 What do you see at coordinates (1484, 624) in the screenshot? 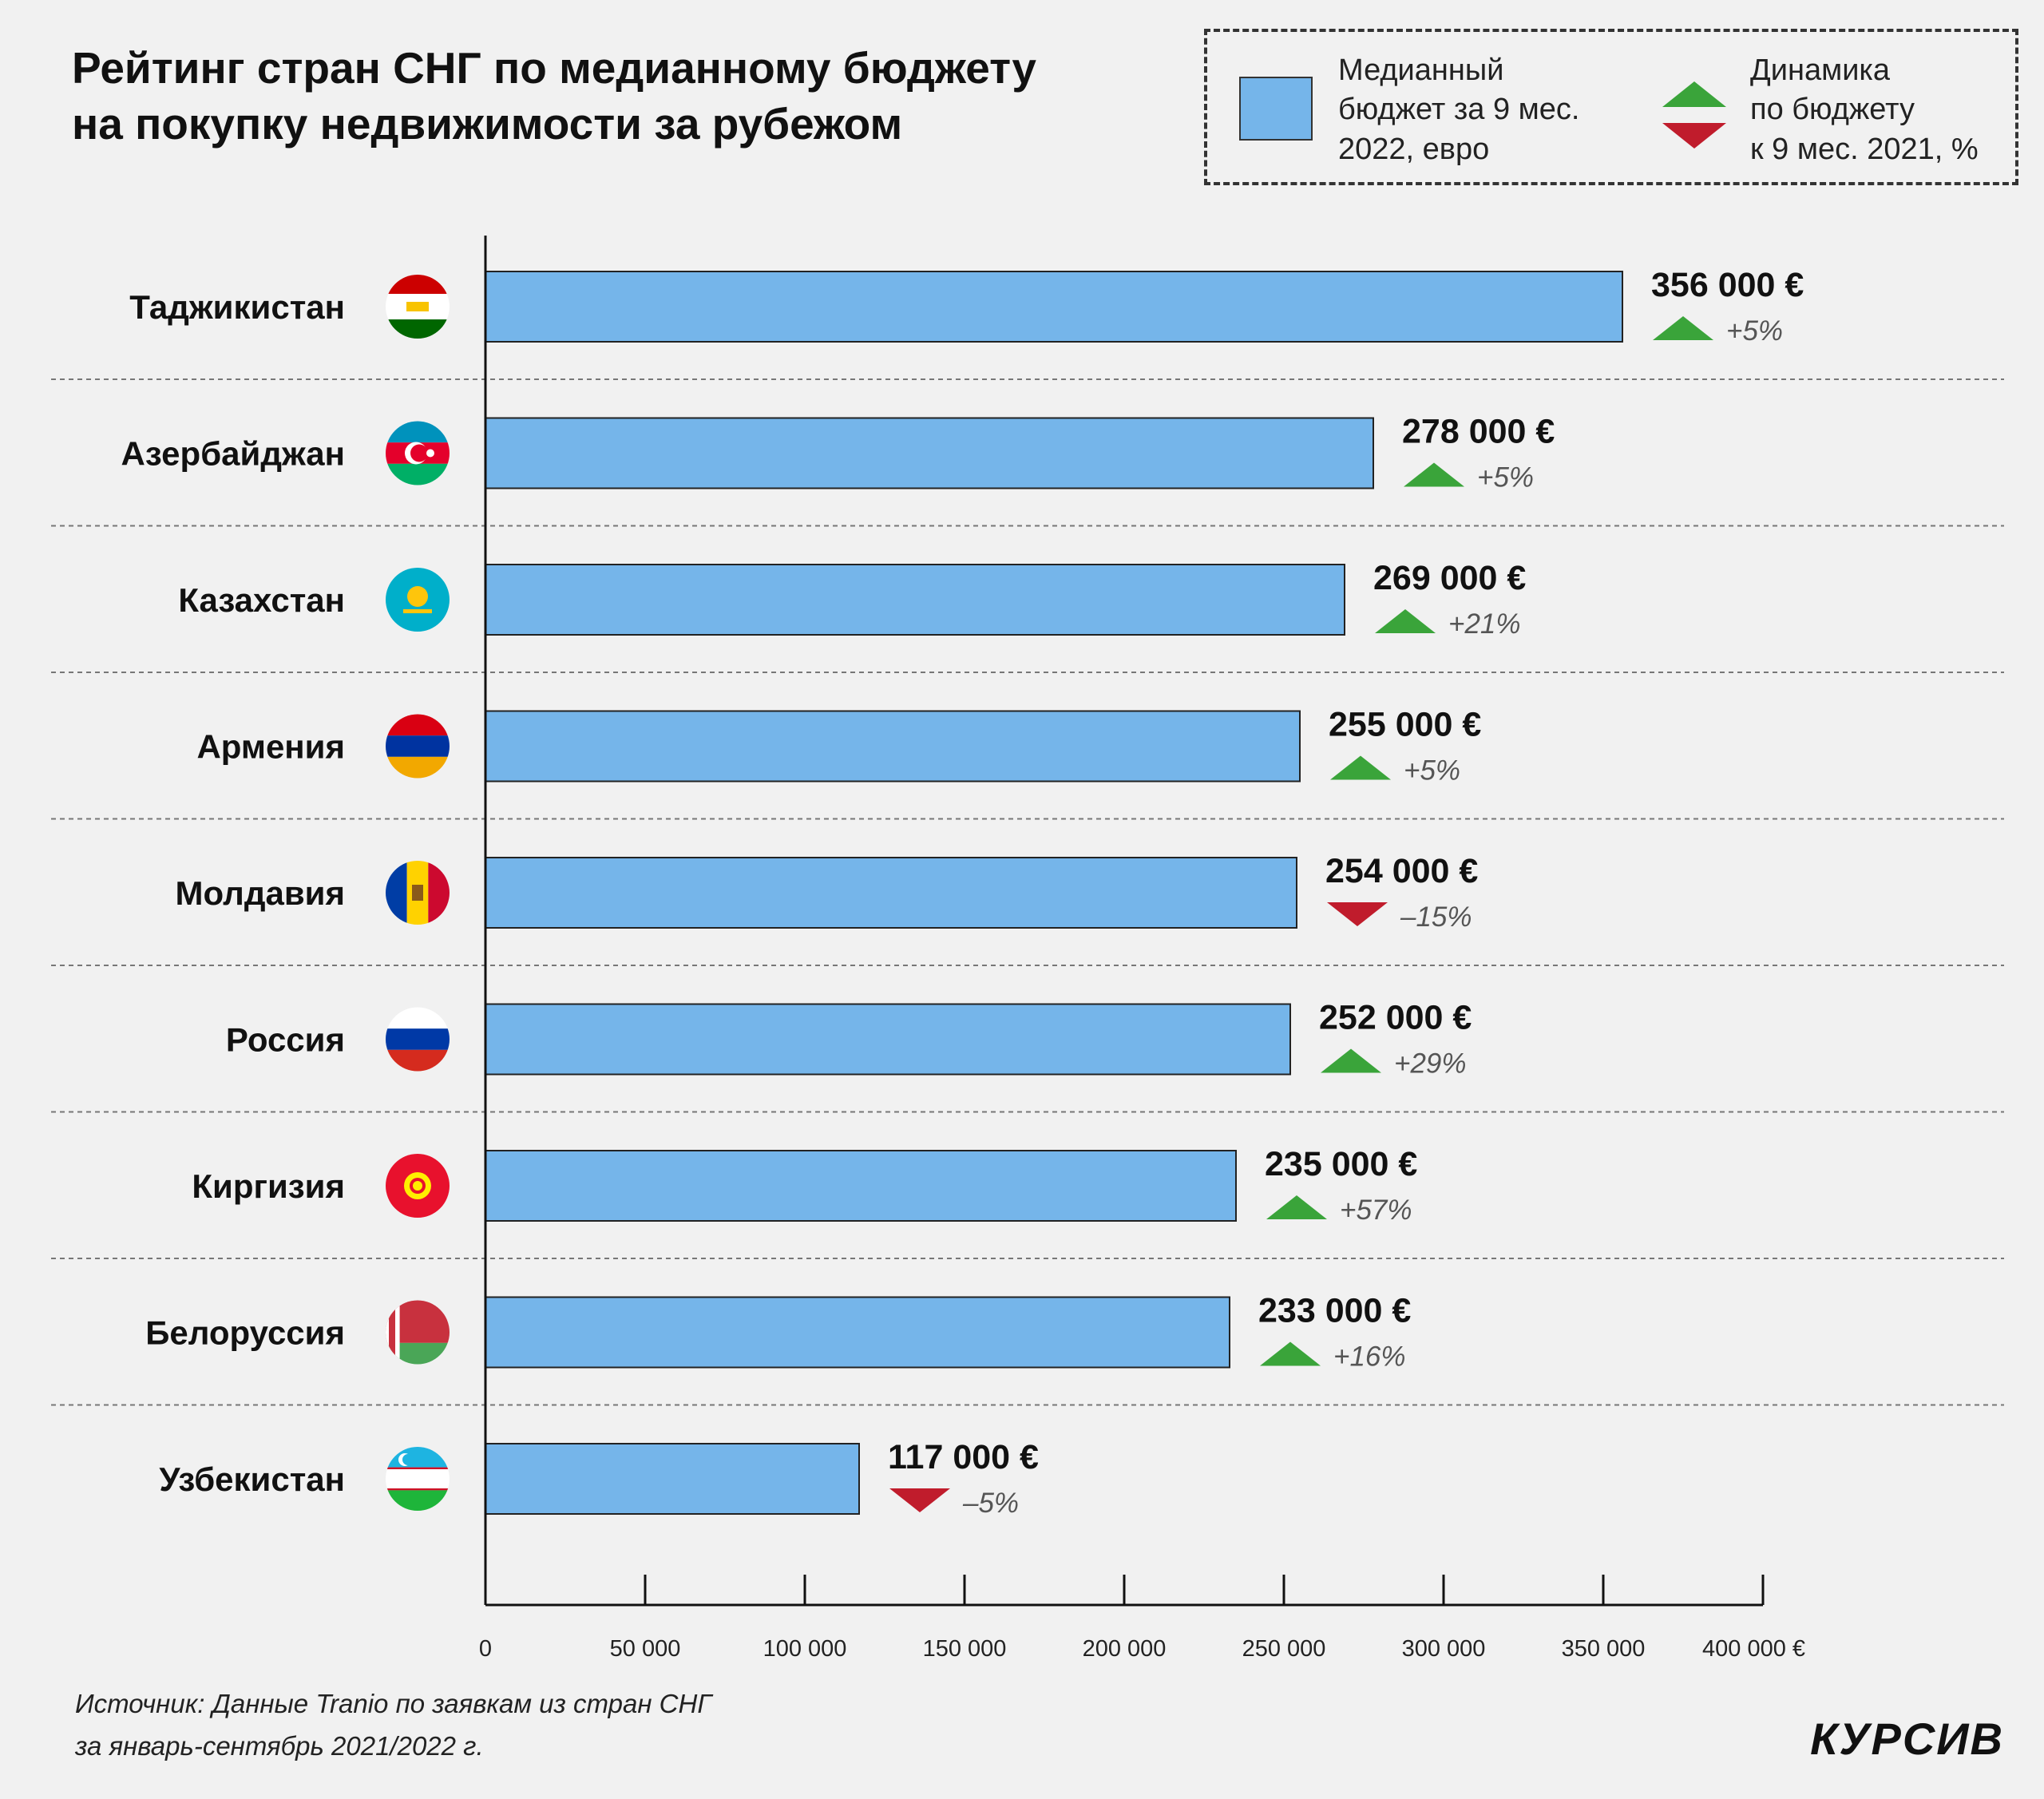
I see `change-label: +21%` at bounding box center [1484, 624].